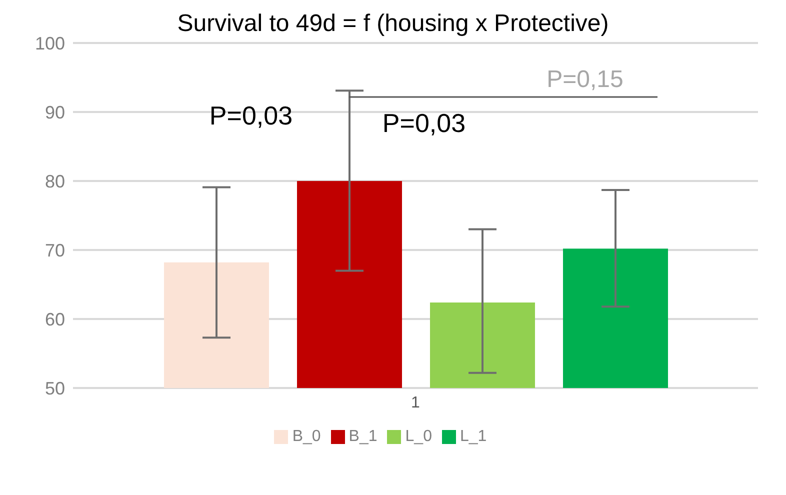 Image resolution: width=786 pixels, height=495 pixels. What do you see at coordinates (49, 43) in the screenshot?
I see `y-tick-label: 100` at bounding box center [49, 43].